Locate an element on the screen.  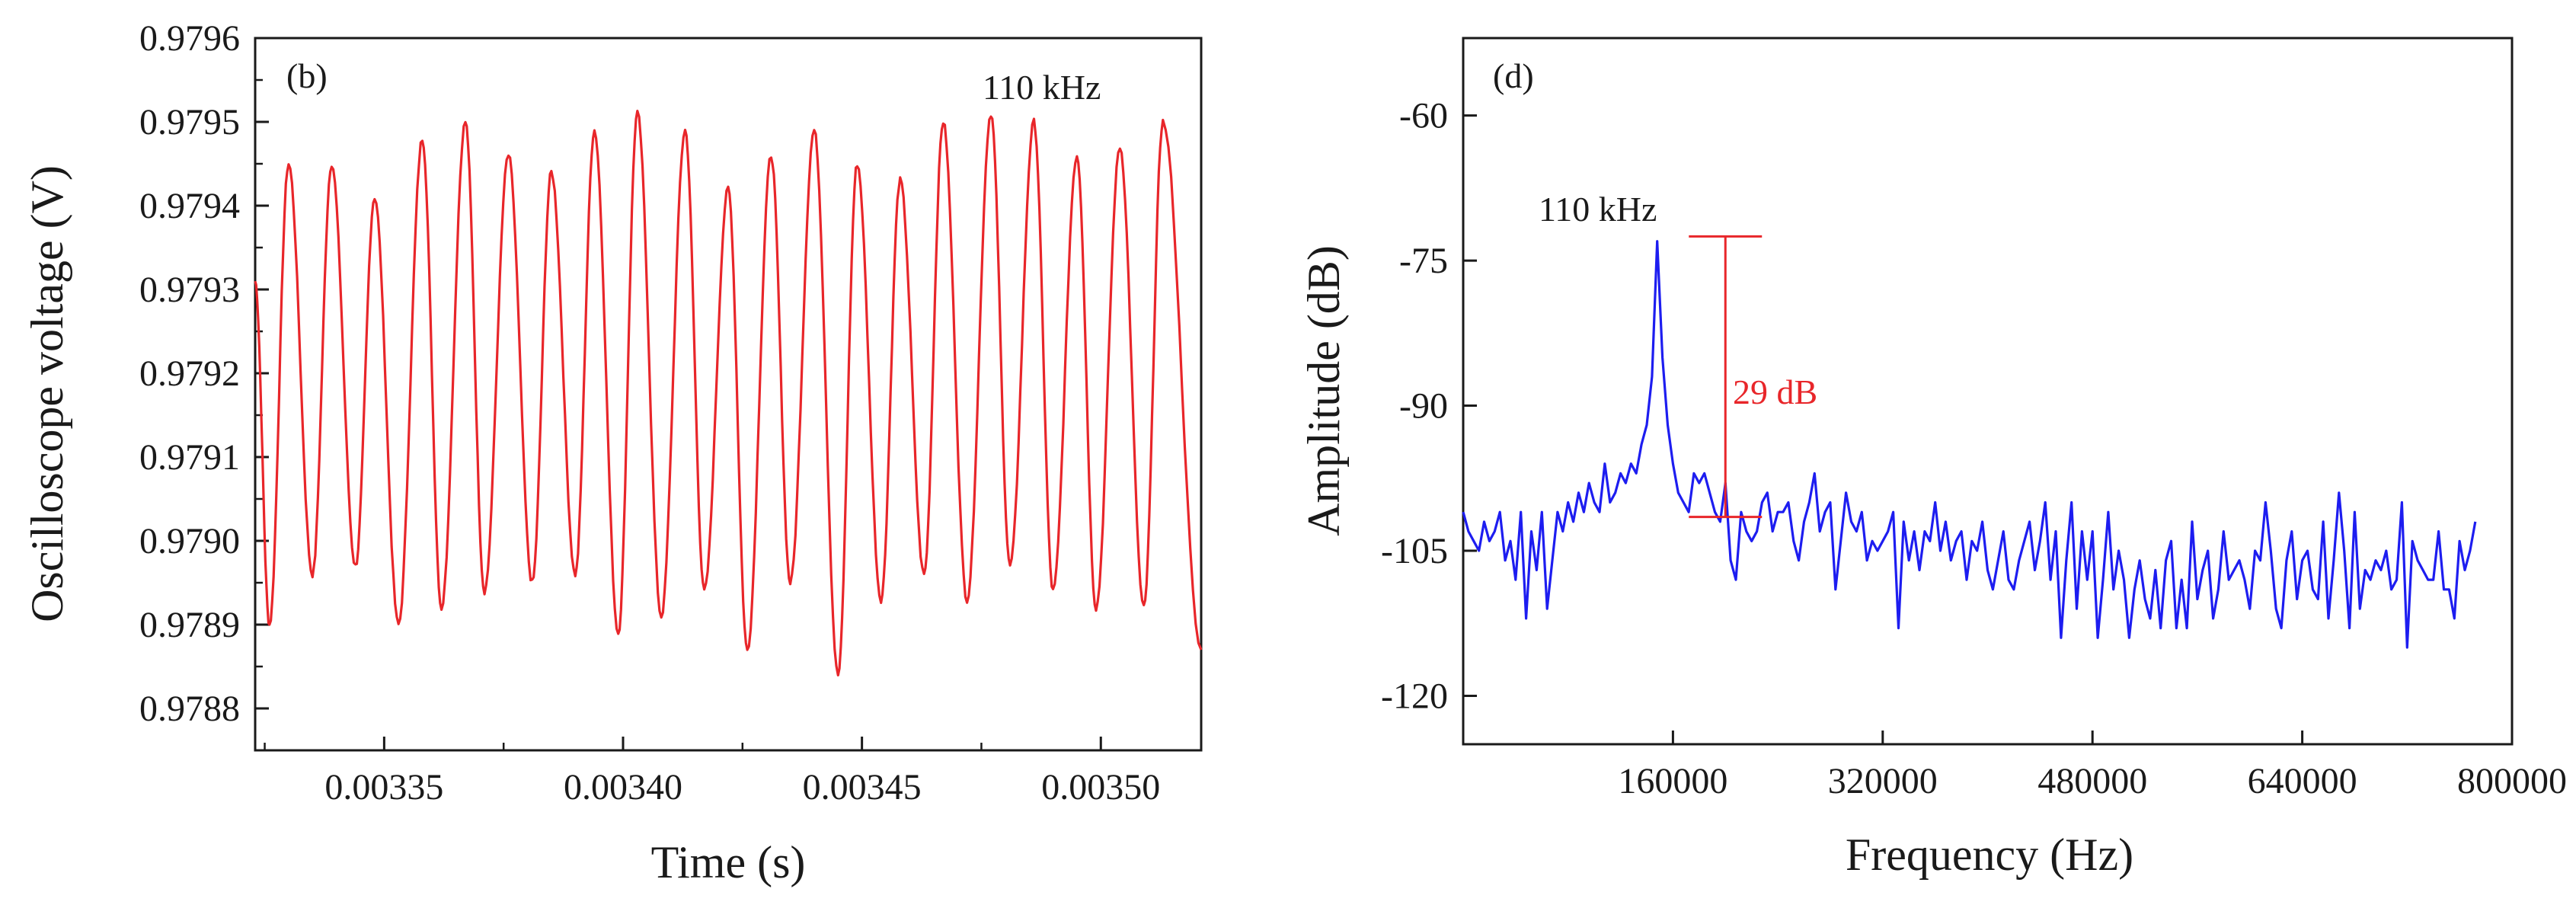
y-tick-label: -120 is located at coordinates (1415, 696).